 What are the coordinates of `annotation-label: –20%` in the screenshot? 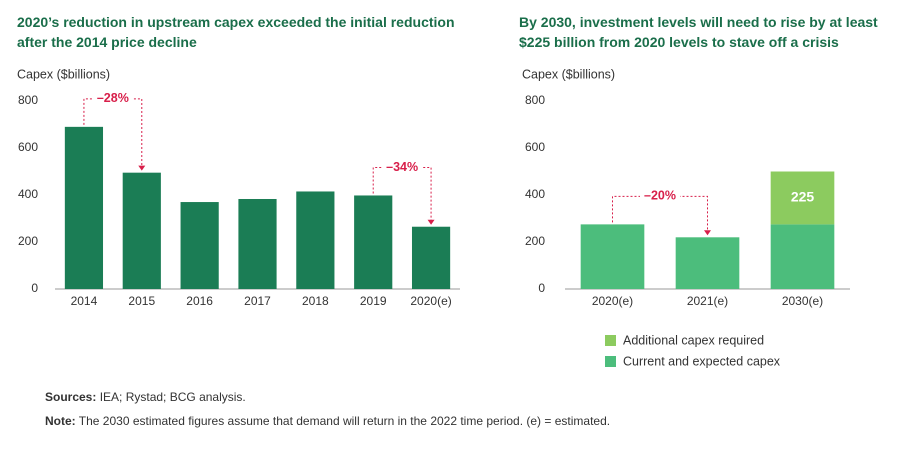 It's located at (660, 196).